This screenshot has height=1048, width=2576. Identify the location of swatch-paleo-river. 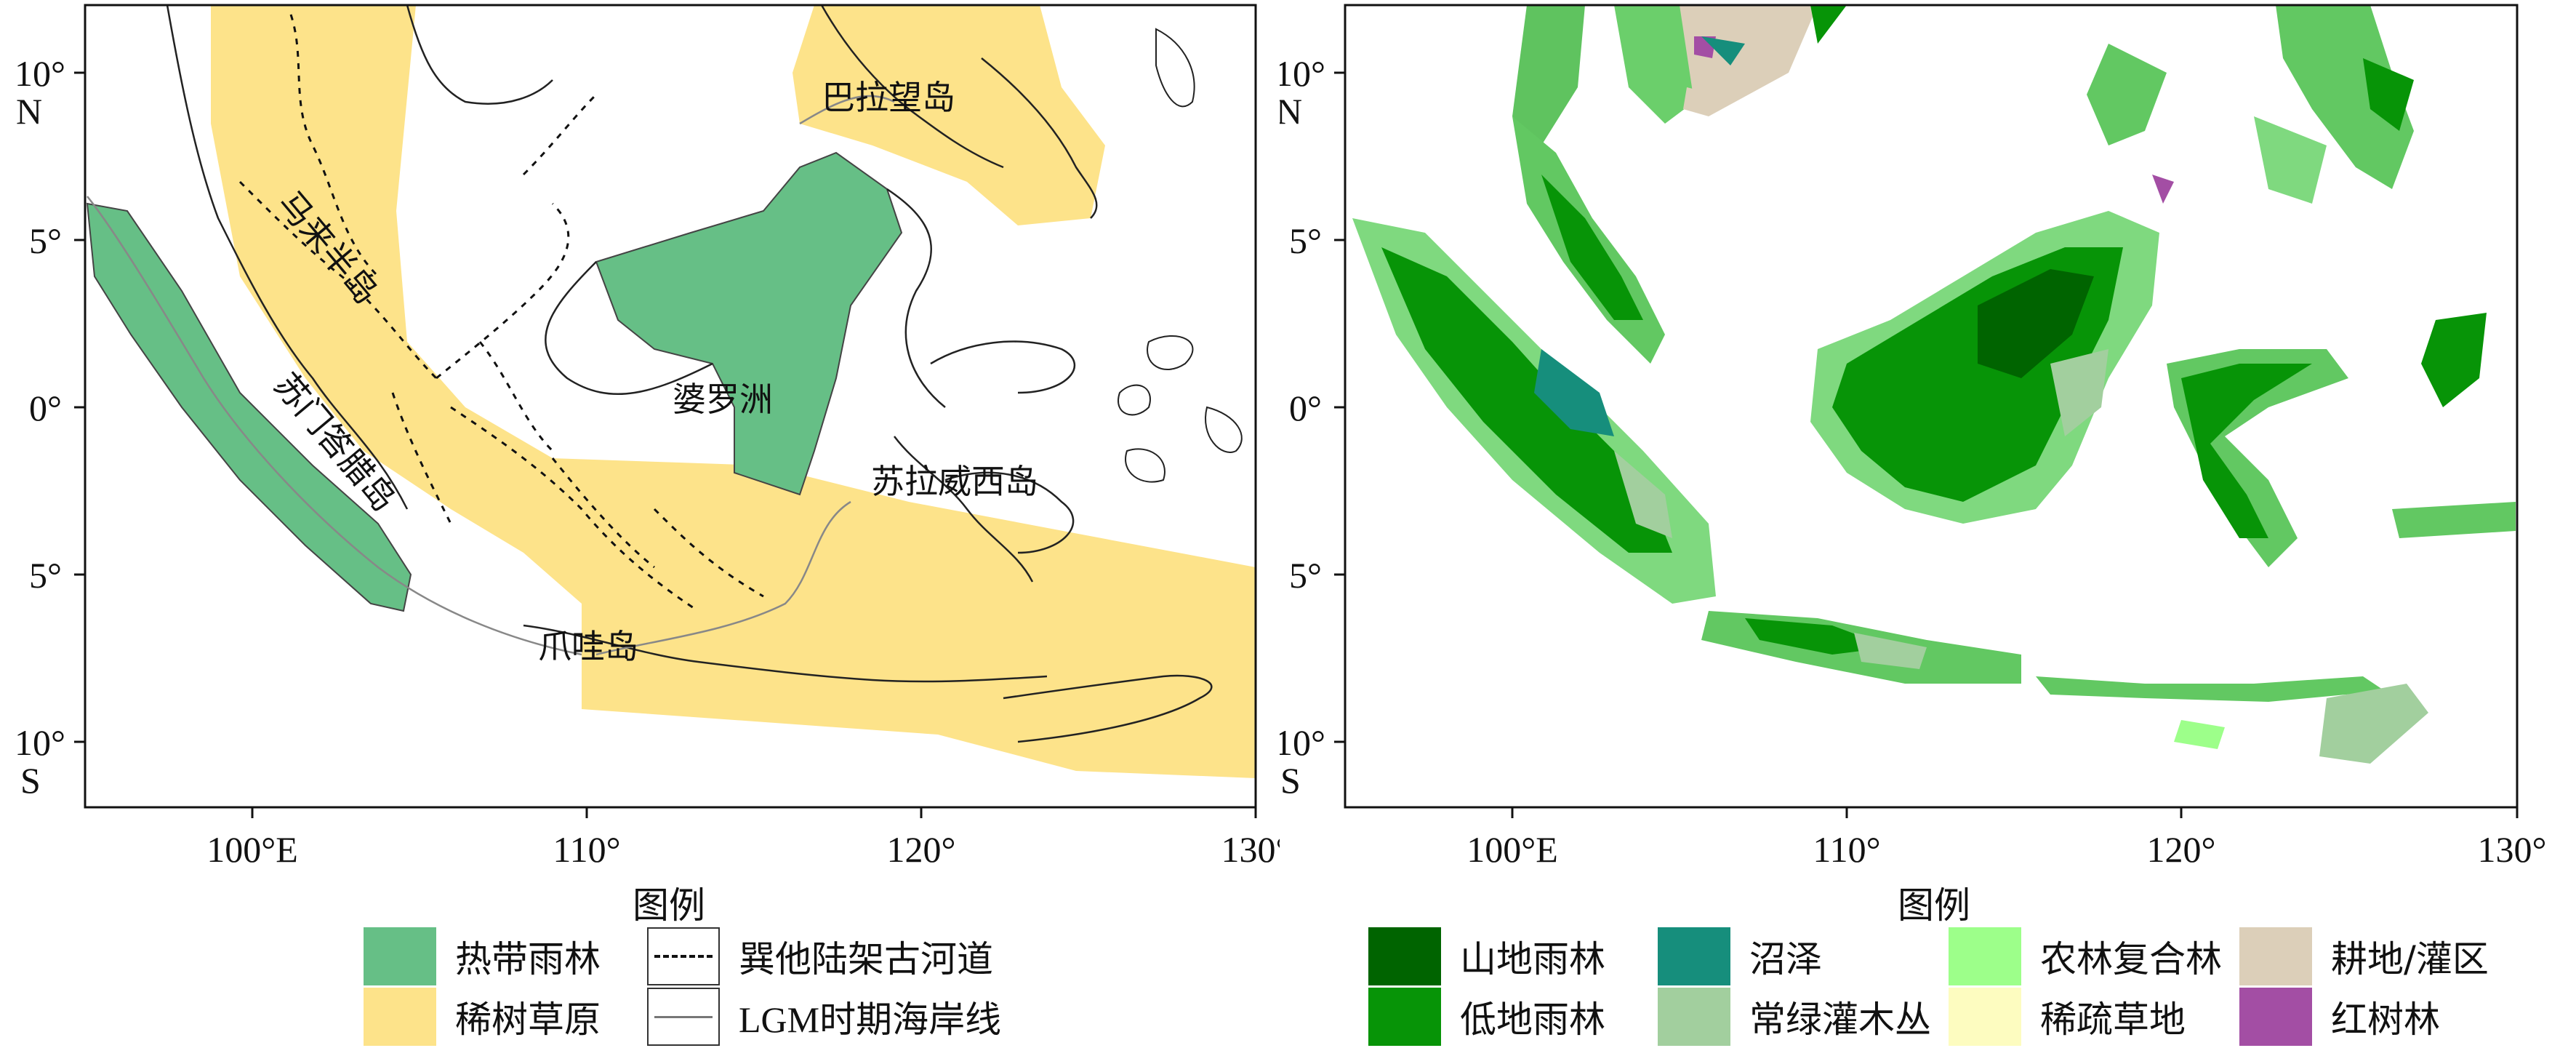
(683, 956).